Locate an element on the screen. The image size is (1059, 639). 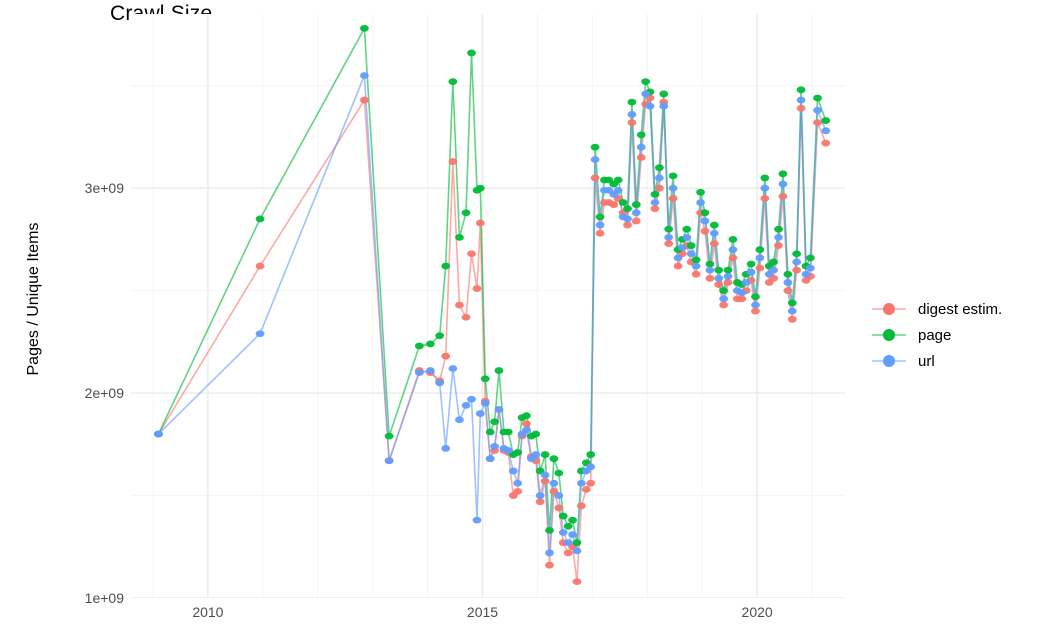
legend-label: digest estim. is located at coordinates (960, 309).